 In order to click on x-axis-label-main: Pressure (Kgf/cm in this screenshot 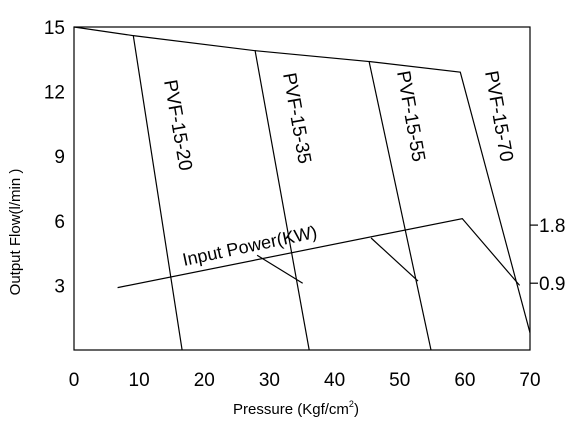, I will do `click(291, 409)`.